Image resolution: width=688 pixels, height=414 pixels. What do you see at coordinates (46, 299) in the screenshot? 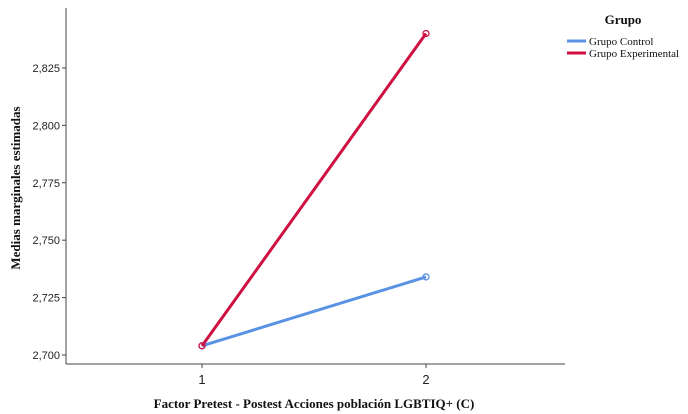
I see `y-tick-label: 2,725` at bounding box center [46, 299].